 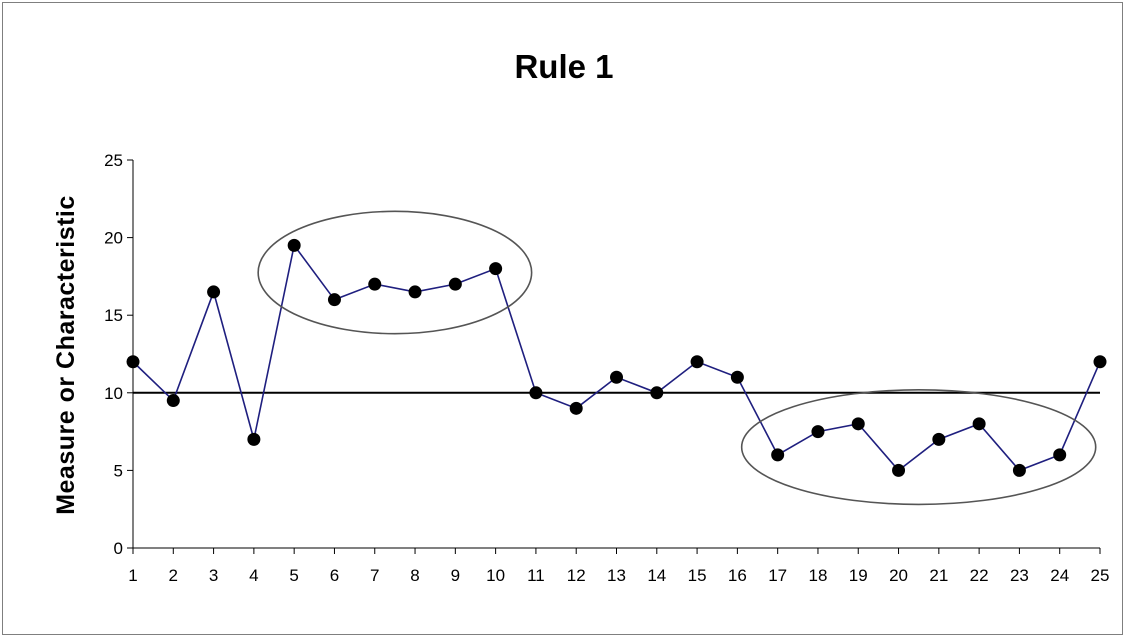 I want to click on x-tick-label: 23, so click(x=1019, y=575).